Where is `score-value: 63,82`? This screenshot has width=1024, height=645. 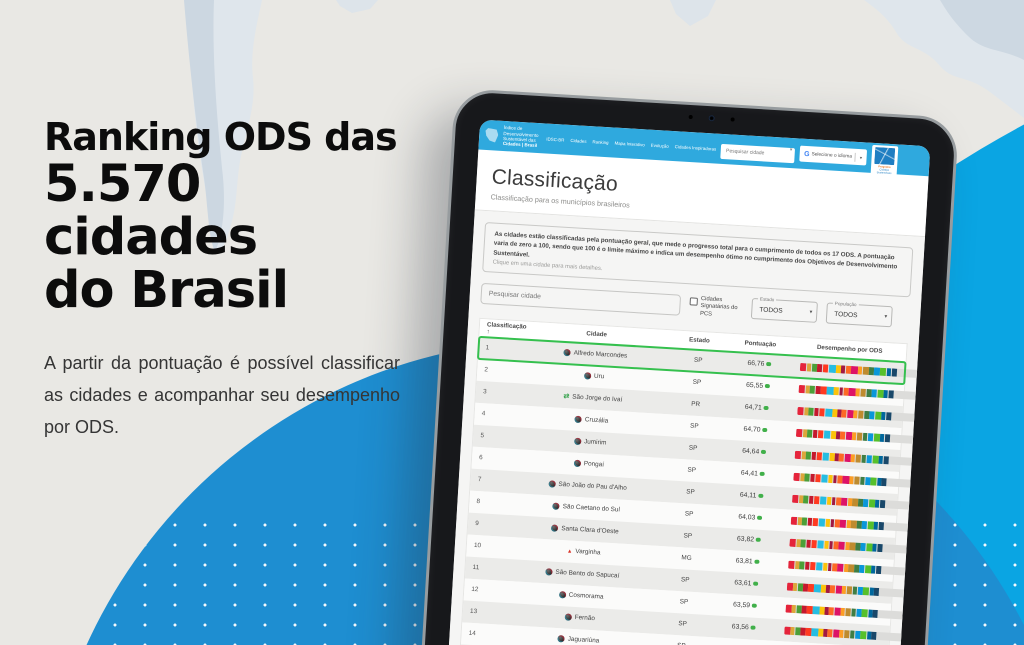
score-value: 63,82 is located at coordinates (745, 539).